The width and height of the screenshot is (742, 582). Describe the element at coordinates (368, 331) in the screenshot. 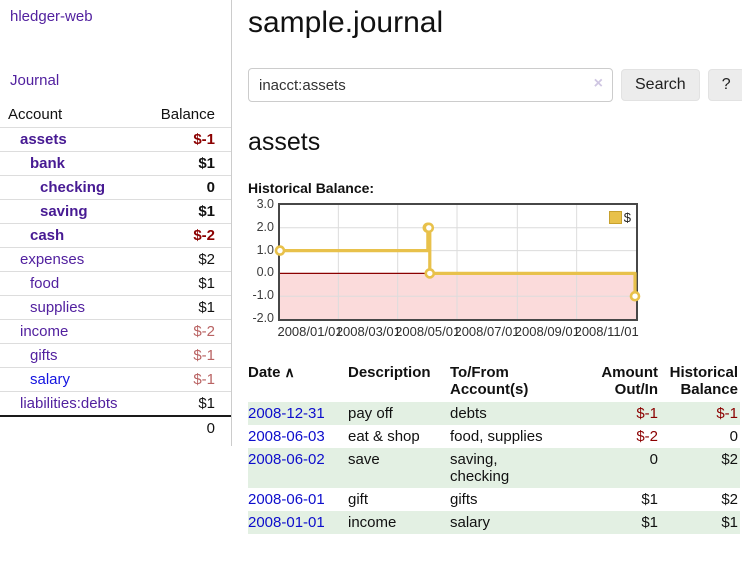

I see `x-tick-label: 2008/03/01` at that location.